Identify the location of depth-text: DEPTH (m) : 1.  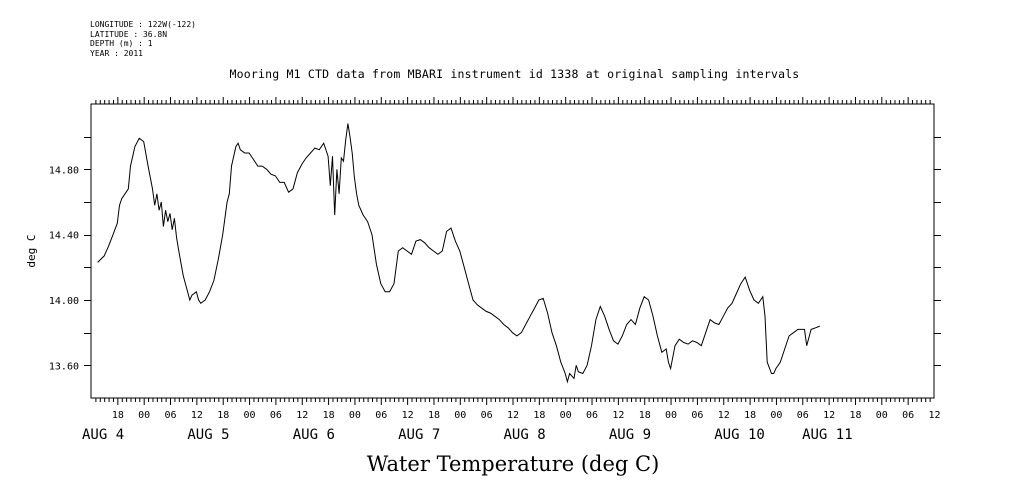
(121, 43).